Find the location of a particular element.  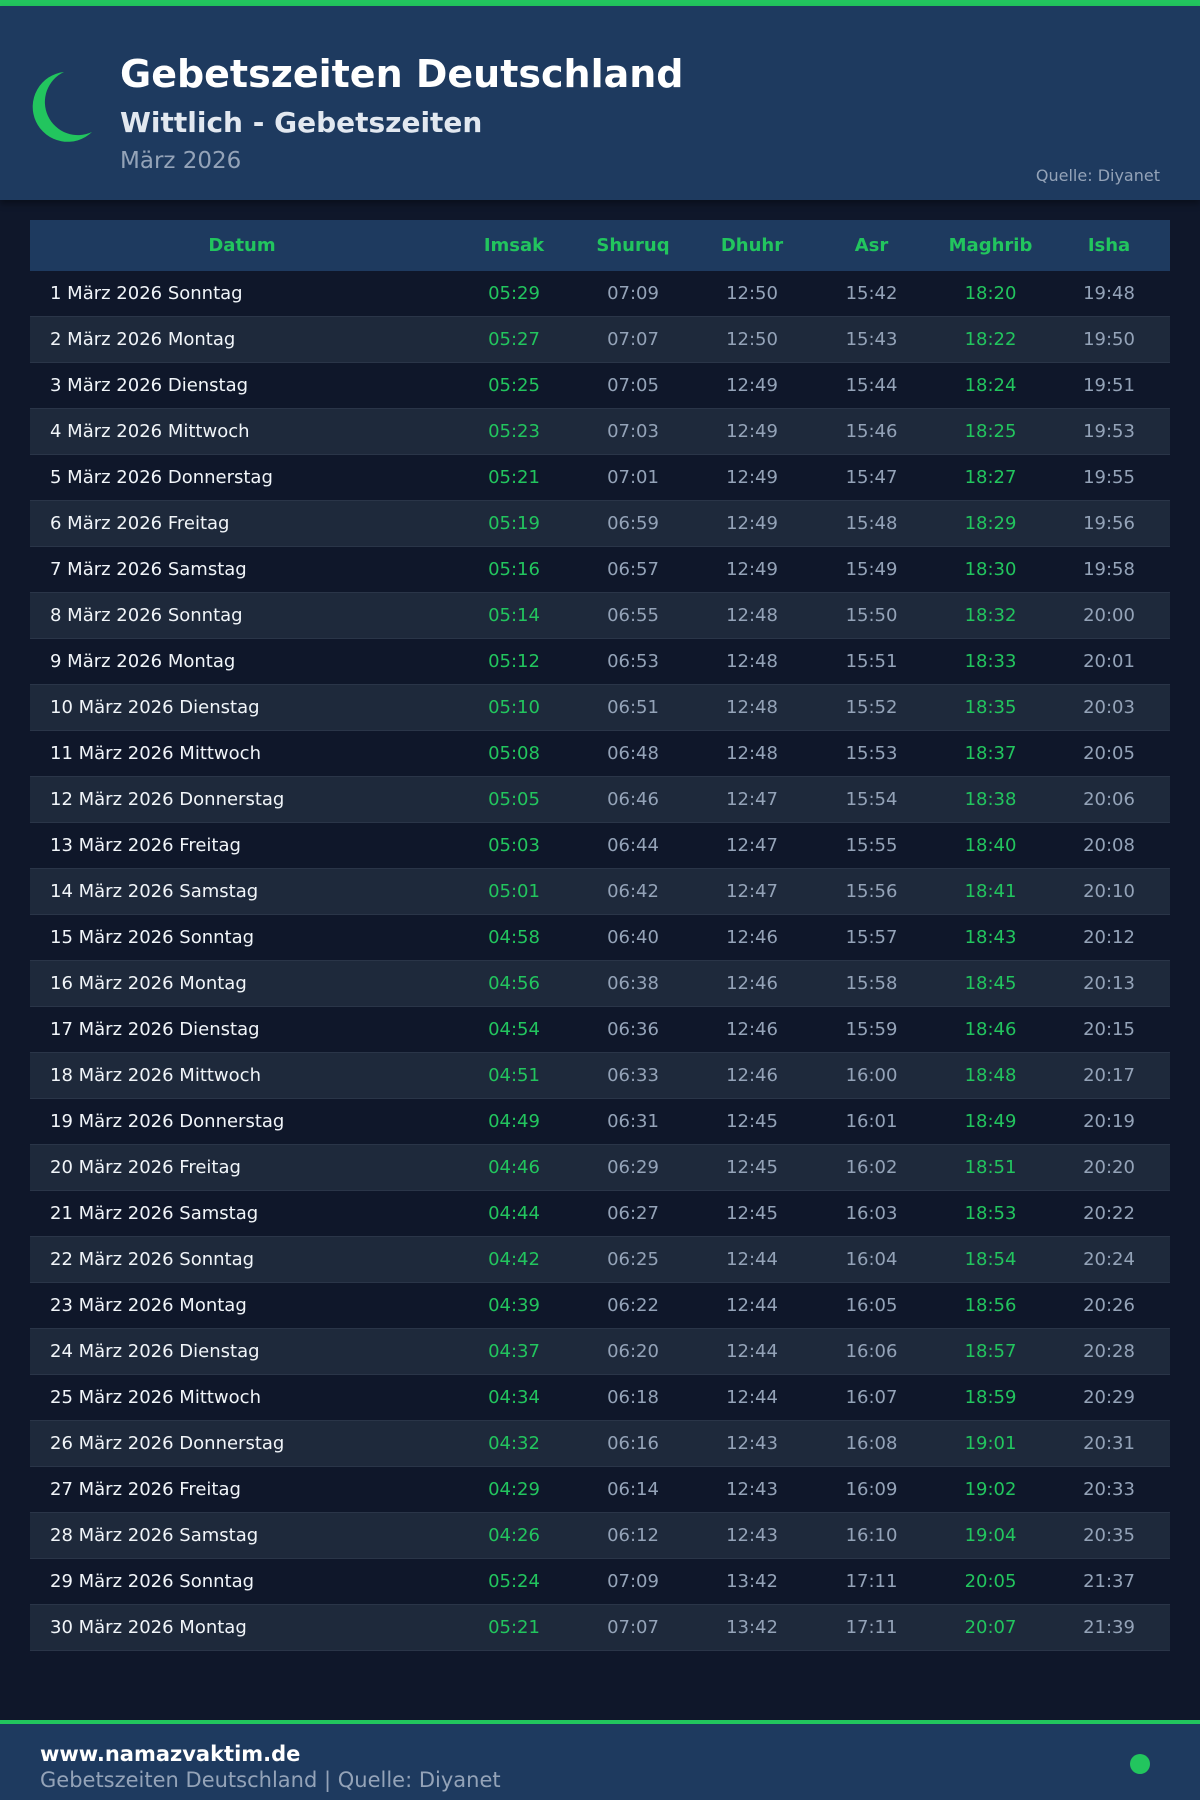

cell-isha: 20:29 is located at coordinates (1109, 1397).